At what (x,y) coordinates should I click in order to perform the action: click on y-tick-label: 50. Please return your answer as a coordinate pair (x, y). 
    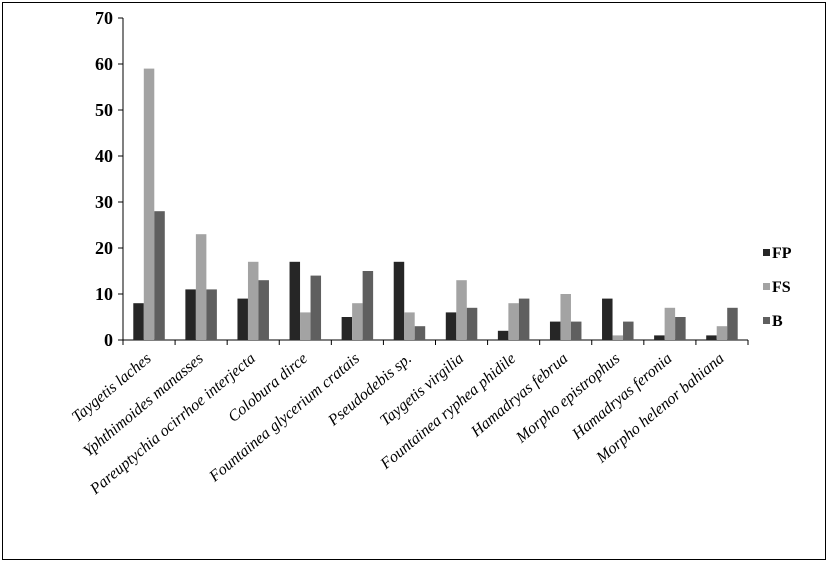
    Looking at the image, I should click on (104, 110).